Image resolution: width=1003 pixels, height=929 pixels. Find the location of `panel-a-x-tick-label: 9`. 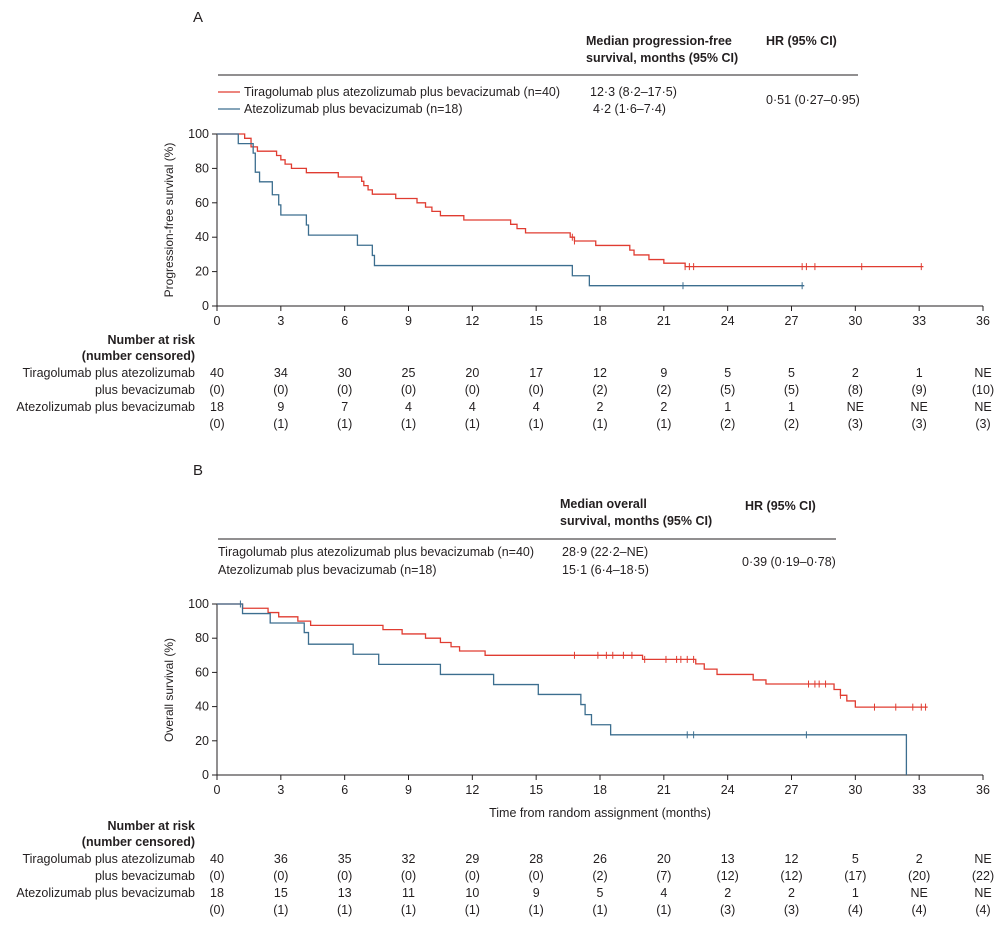

panel-a-x-tick-label: 9 is located at coordinates (408, 321).